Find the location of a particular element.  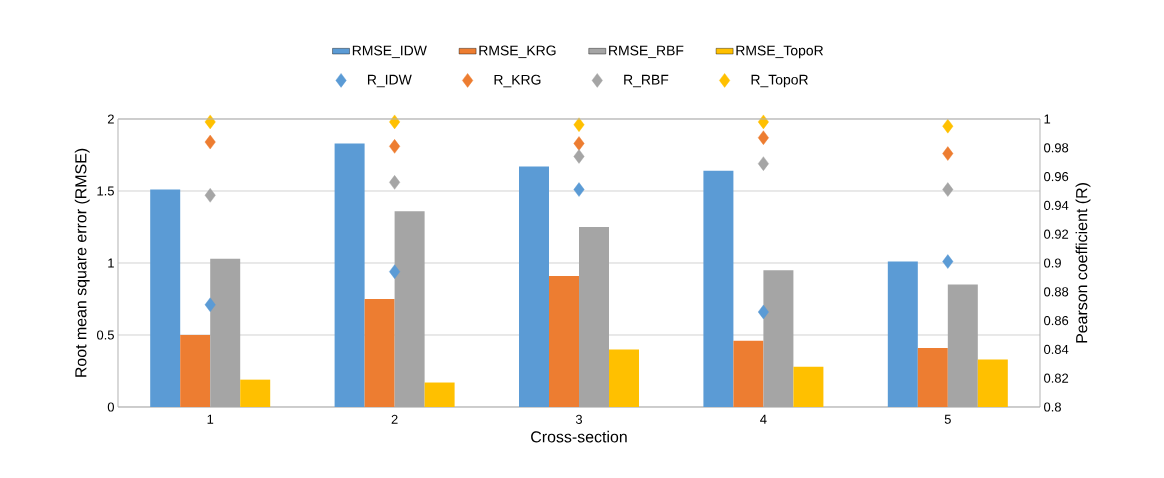

y2-tick-label: 0.9 is located at coordinates (1052, 263).